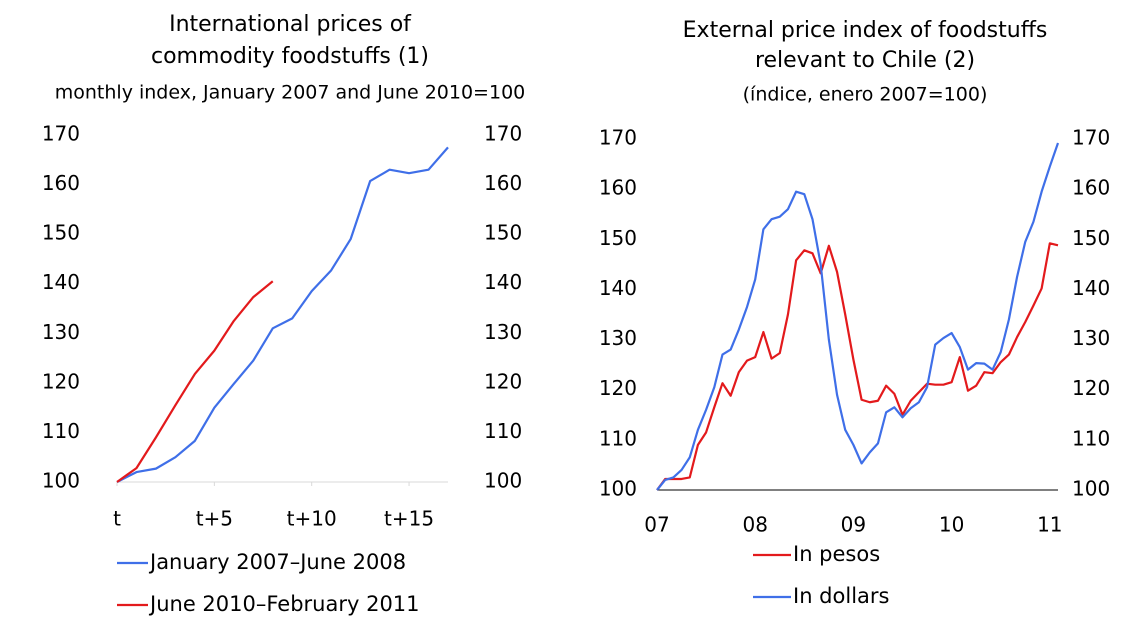 This screenshot has width=1122, height=617. I want to click on x-tick-label: 10, so click(951, 525).